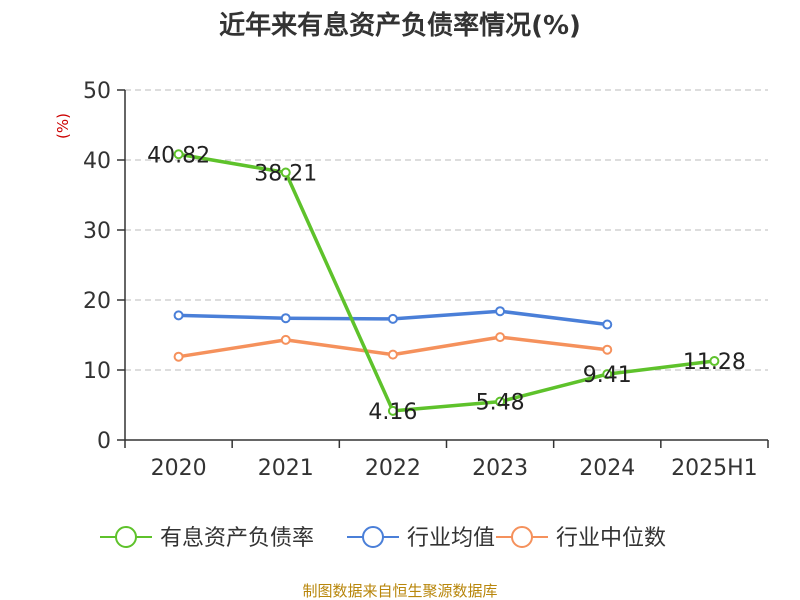 The image size is (800, 600). Describe the element at coordinates (97, 91) in the screenshot. I see `y-tick-label: 50` at that location.